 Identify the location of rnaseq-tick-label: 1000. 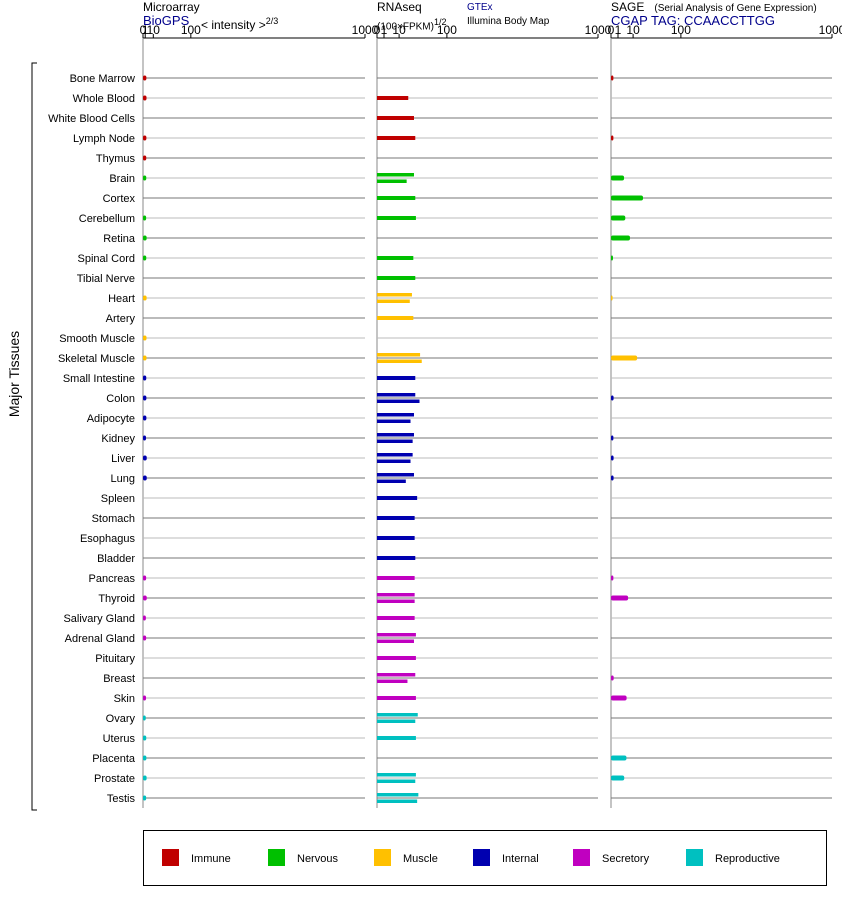
(598, 30).